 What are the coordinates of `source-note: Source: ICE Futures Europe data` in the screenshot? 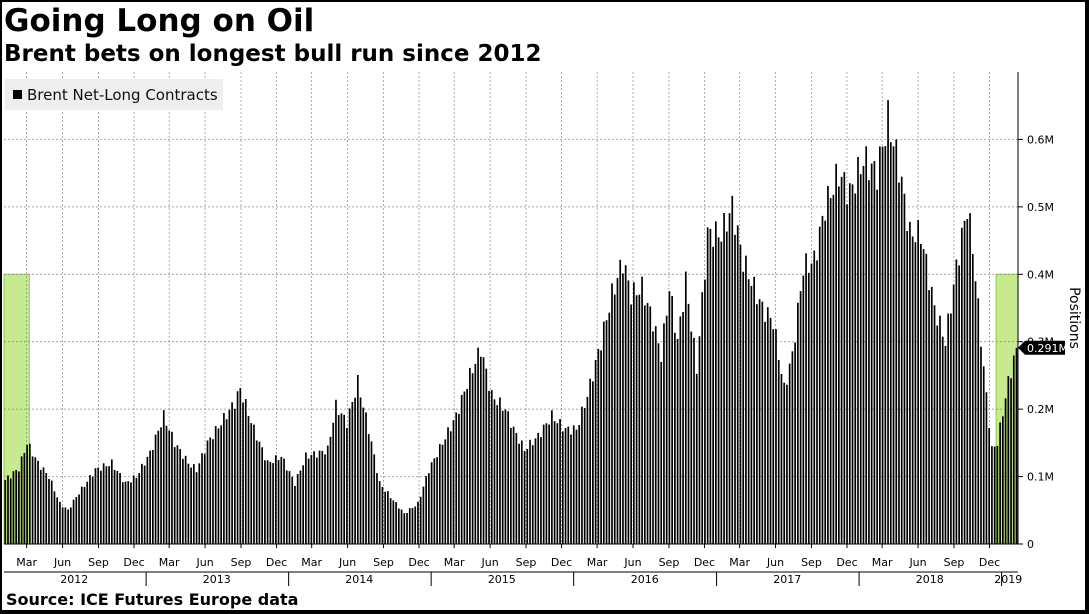 It's located at (152, 599).